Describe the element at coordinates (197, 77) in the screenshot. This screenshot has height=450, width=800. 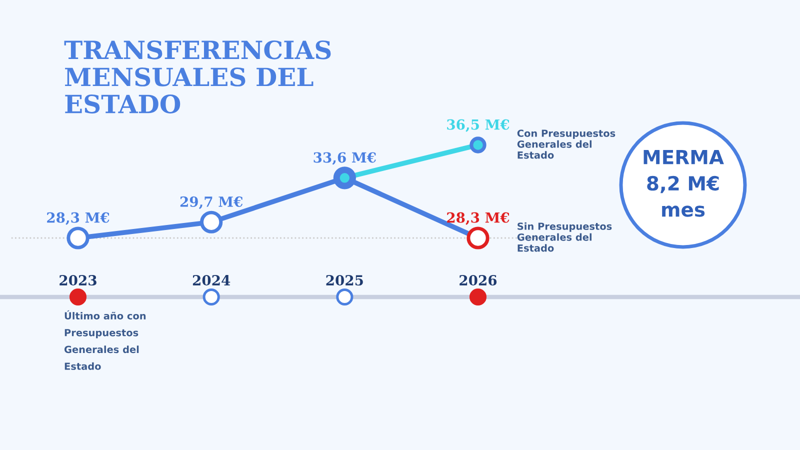
I see `chart-title: TRANSFERENCIAS MENSUALES DEL ESTADO` at that location.